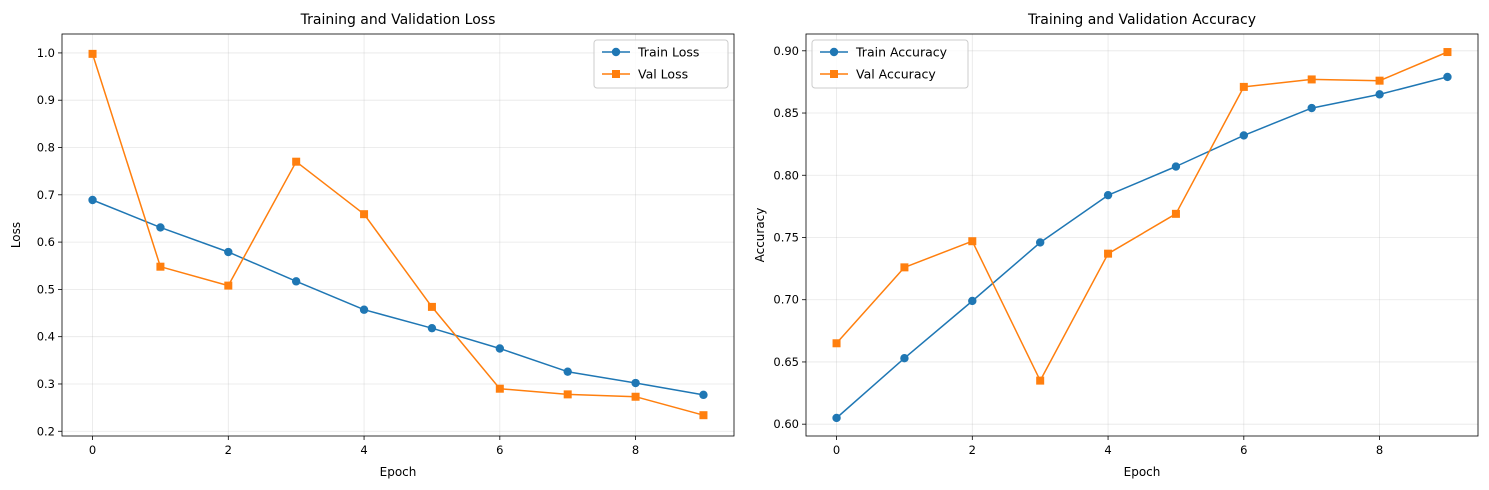 Image resolution: width=1489 pixels, height=490 pixels. Describe the element at coordinates (46, 431) in the screenshot. I see `y-tick-label: 0.2` at that location.